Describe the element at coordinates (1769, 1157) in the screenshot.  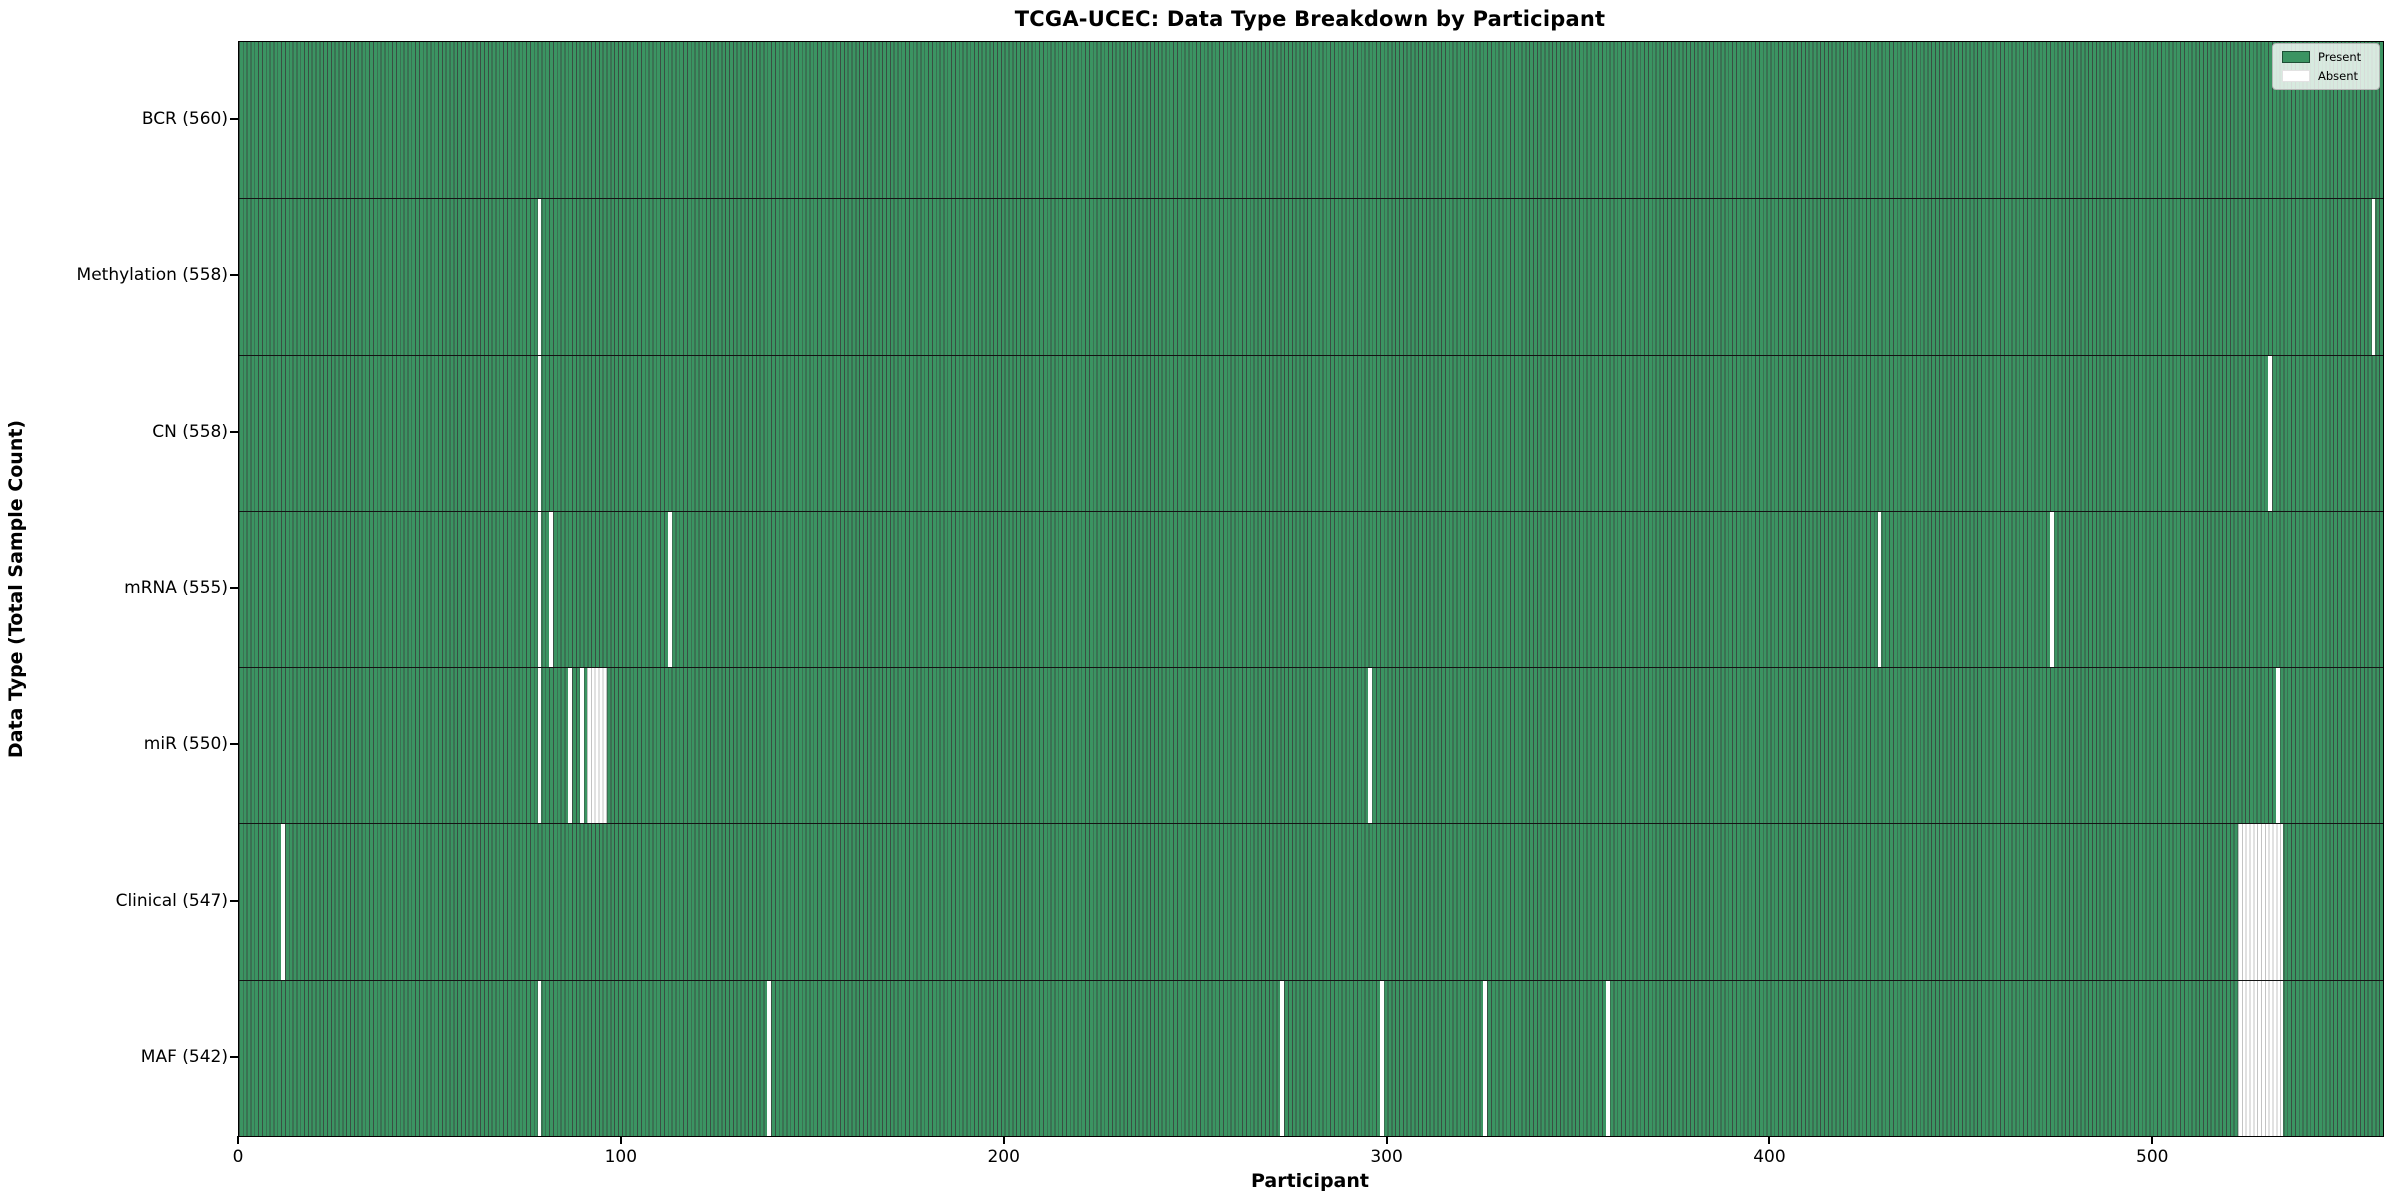
I see `x-tick-label-400: 400` at that location.